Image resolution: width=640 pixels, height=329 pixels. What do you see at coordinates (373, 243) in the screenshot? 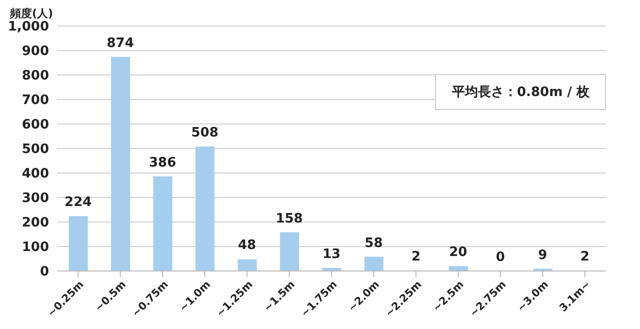
I see `data-label: 58` at bounding box center [373, 243].